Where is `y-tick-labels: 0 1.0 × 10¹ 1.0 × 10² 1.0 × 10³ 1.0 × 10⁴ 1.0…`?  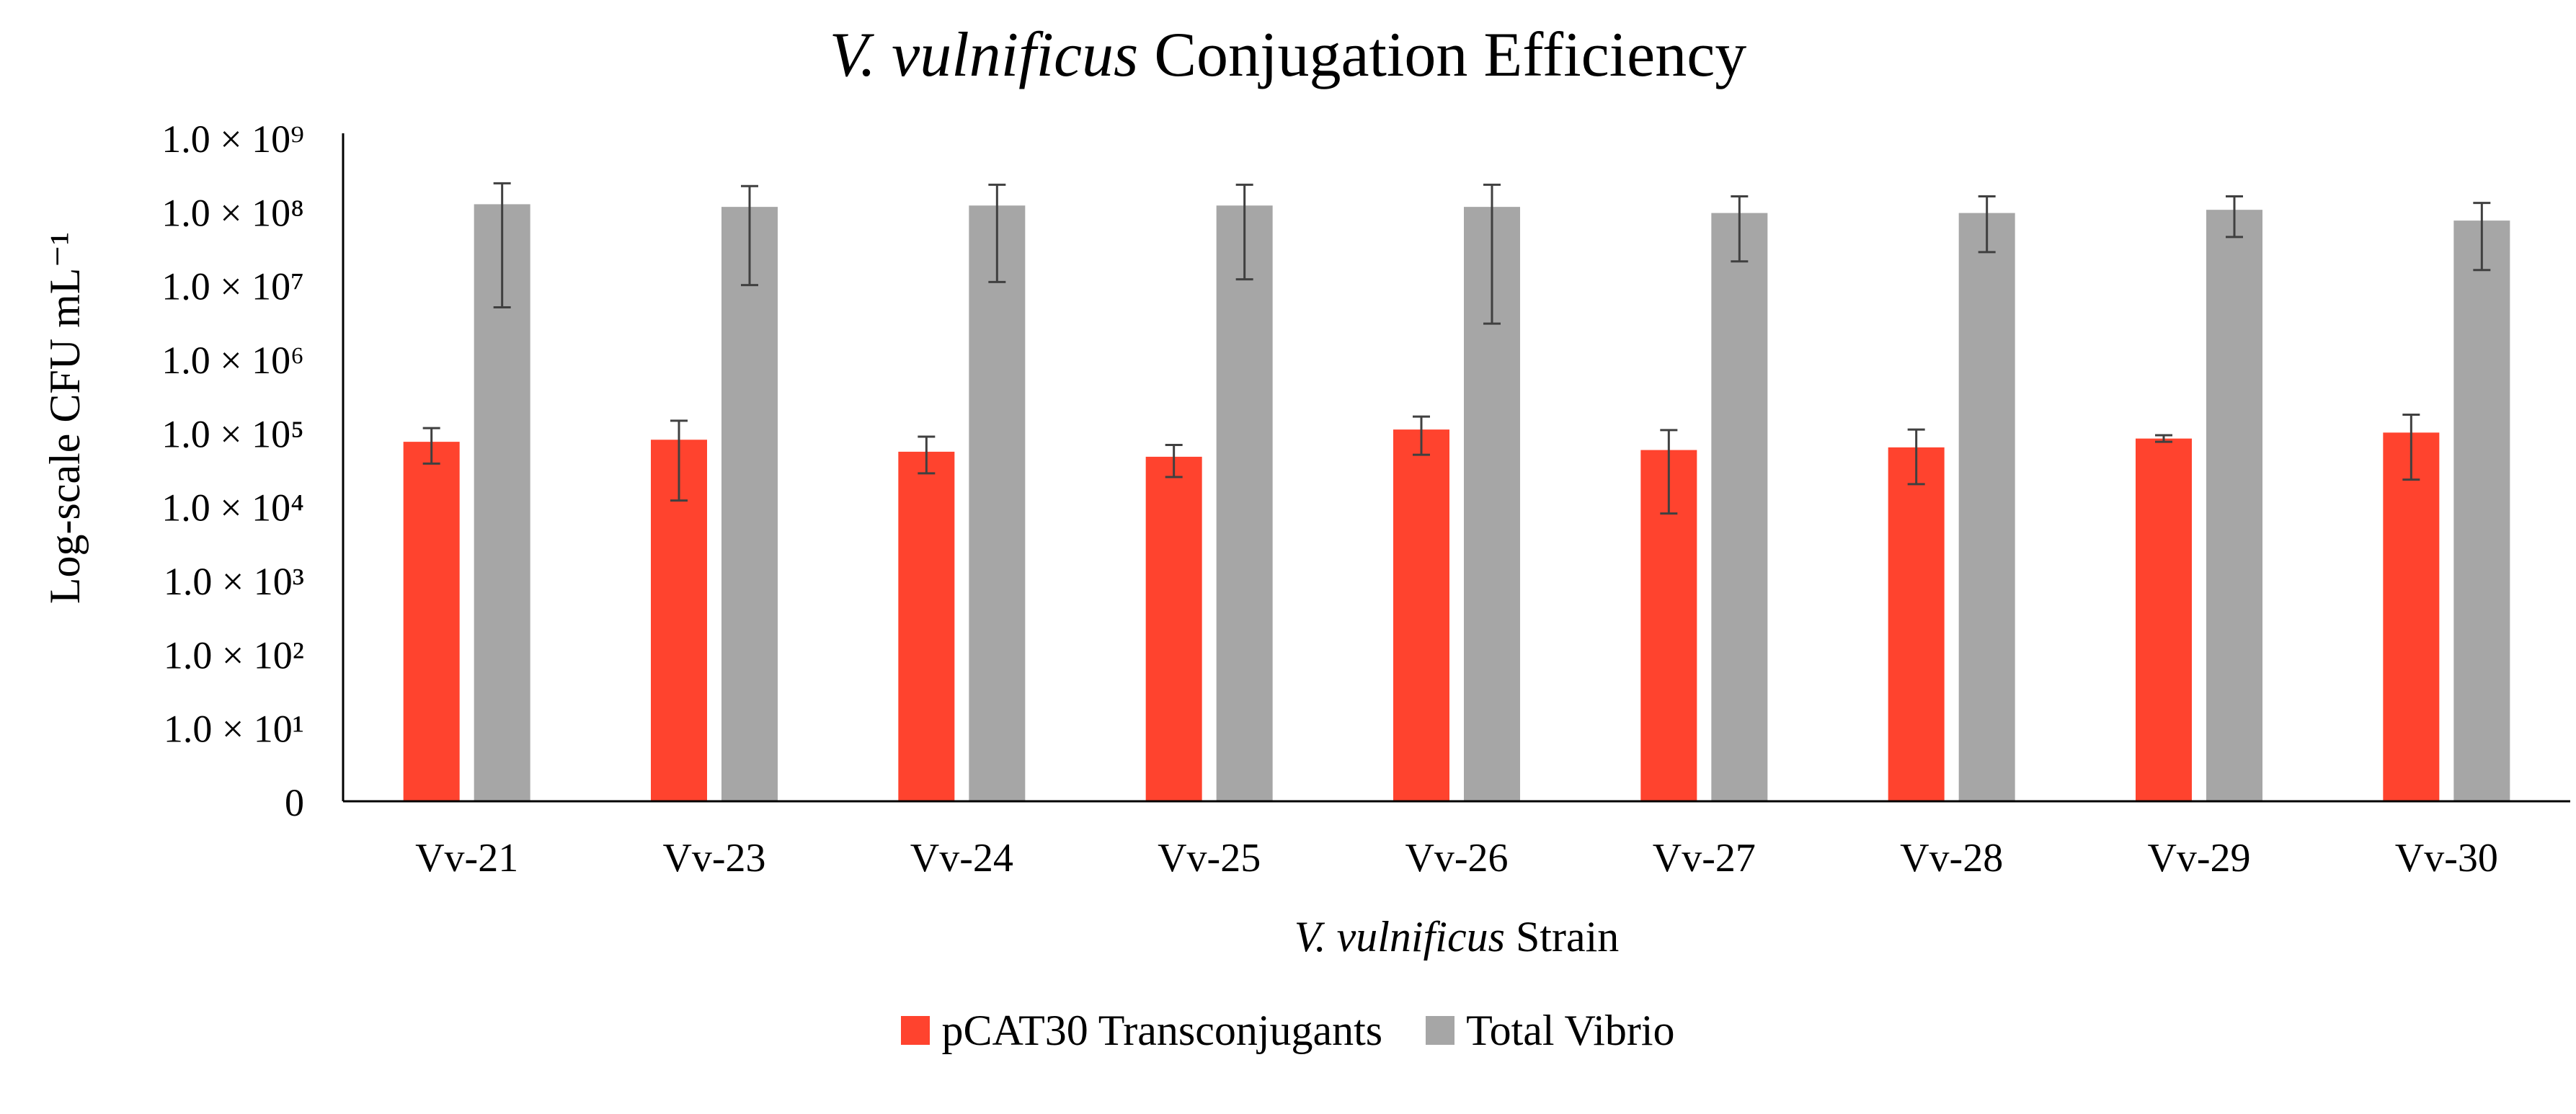 y-tick-labels: 0 1.0 × 10¹ 1.0 × 10² 1.0 × 10³ 1.0 × 10⁴ 1.0… is located at coordinates (232, 471).